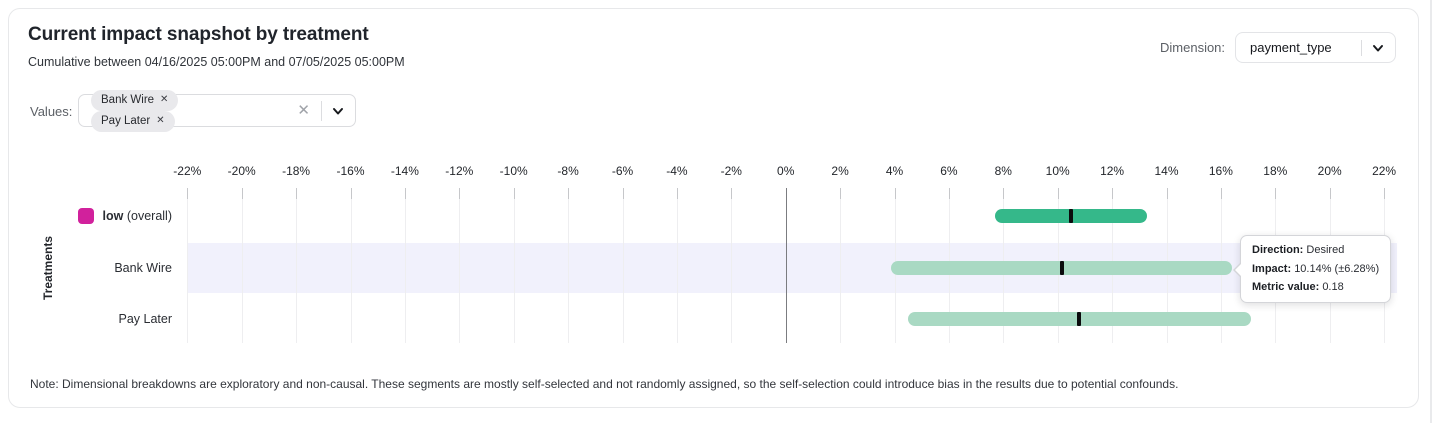 The image size is (1434, 423). I want to click on dimension-selected-value: payment_type, so click(1291, 47).